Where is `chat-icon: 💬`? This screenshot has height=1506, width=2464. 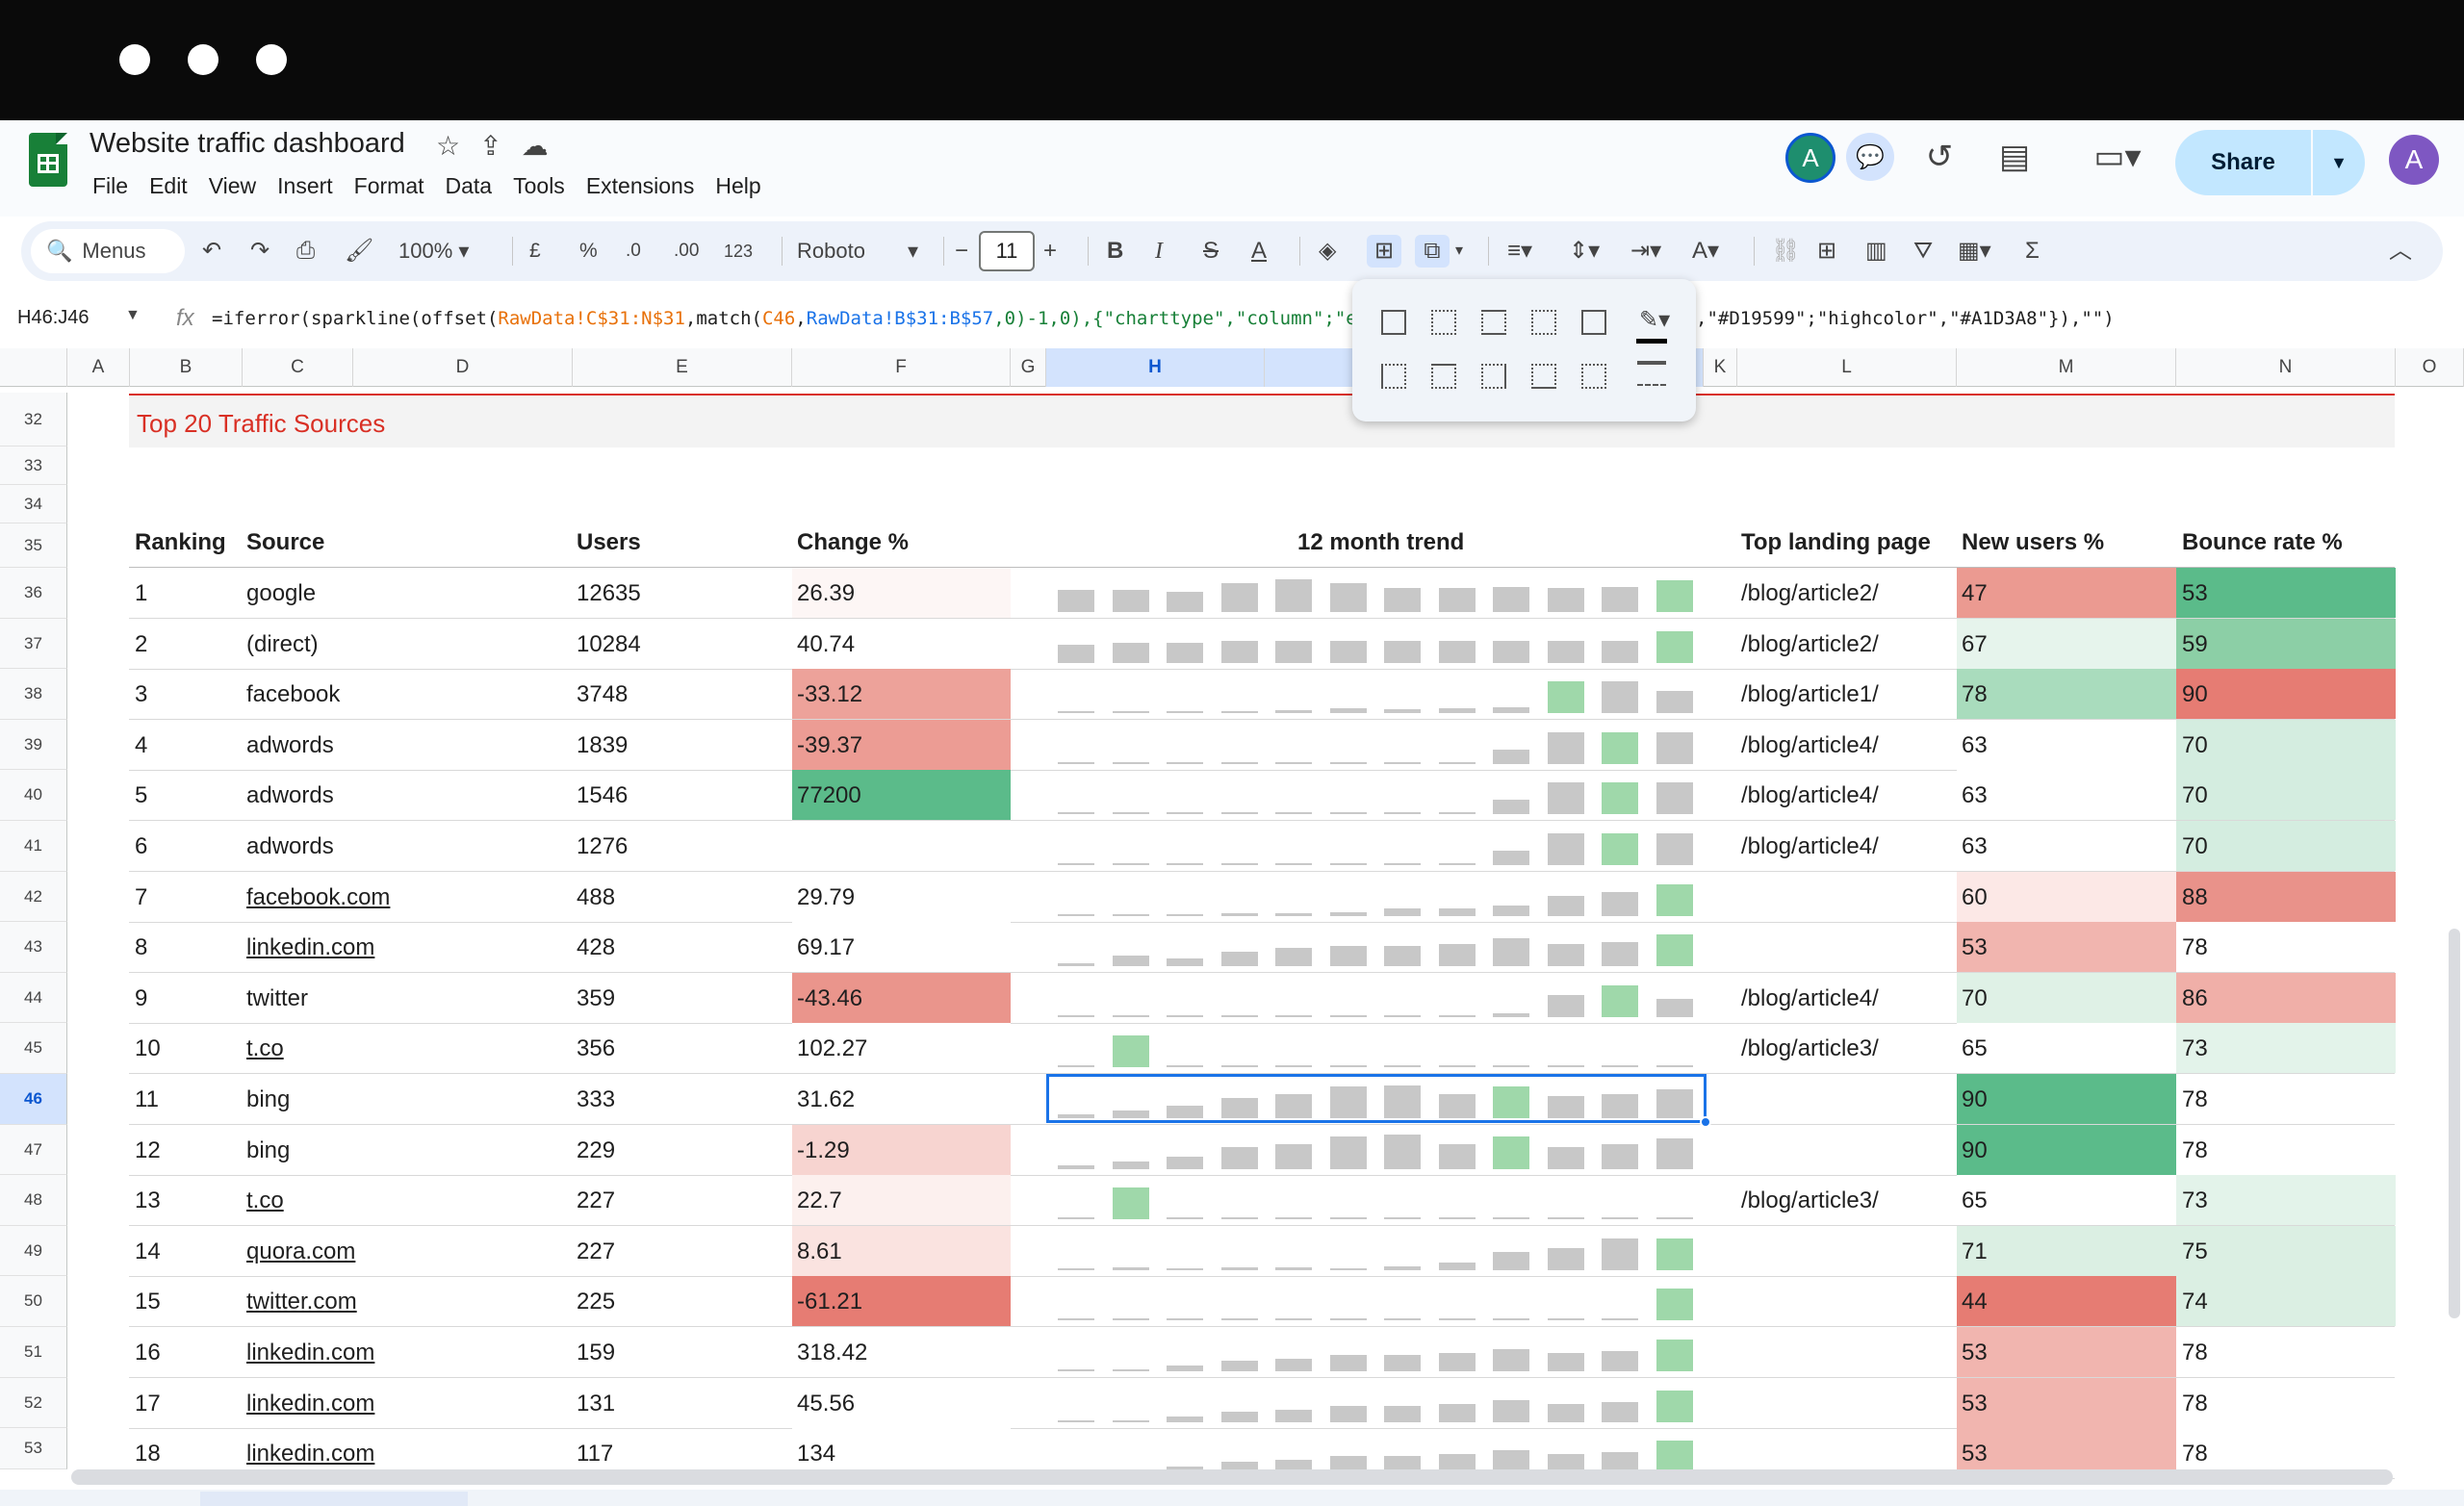 chat-icon: 💬 is located at coordinates (1870, 157).